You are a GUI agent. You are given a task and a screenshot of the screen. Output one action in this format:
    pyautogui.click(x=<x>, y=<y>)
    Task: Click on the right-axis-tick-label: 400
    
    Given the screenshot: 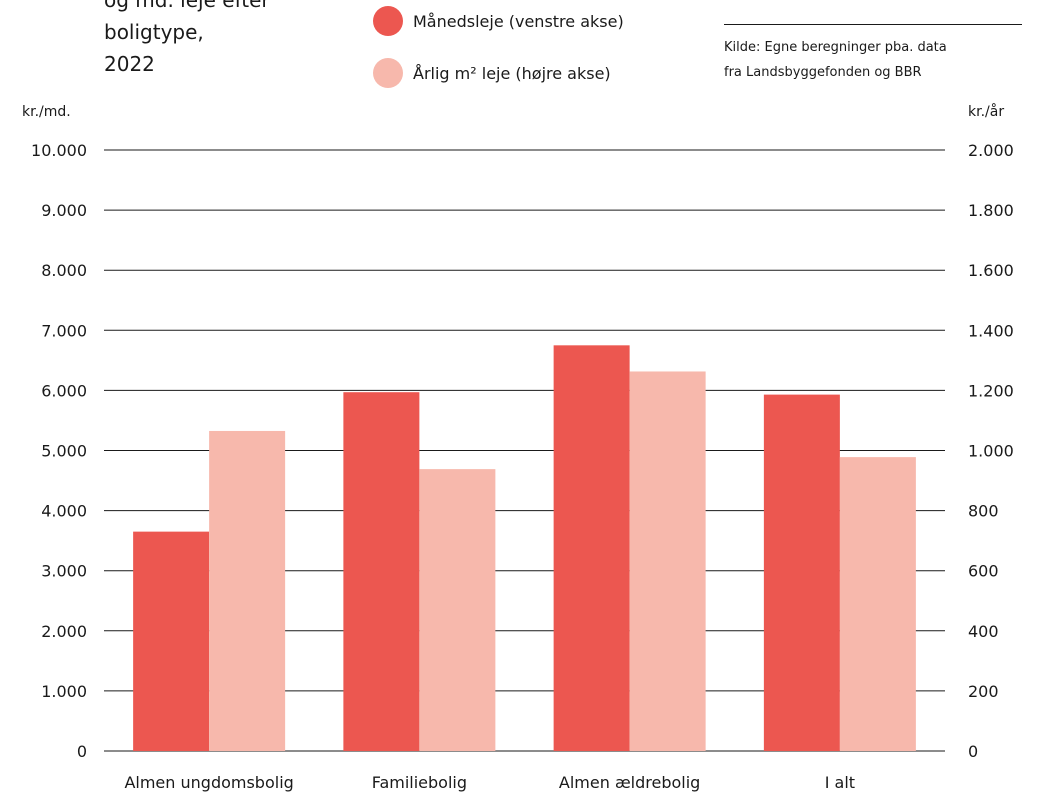 What is the action you would take?
    pyautogui.click(x=983, y=631)
    